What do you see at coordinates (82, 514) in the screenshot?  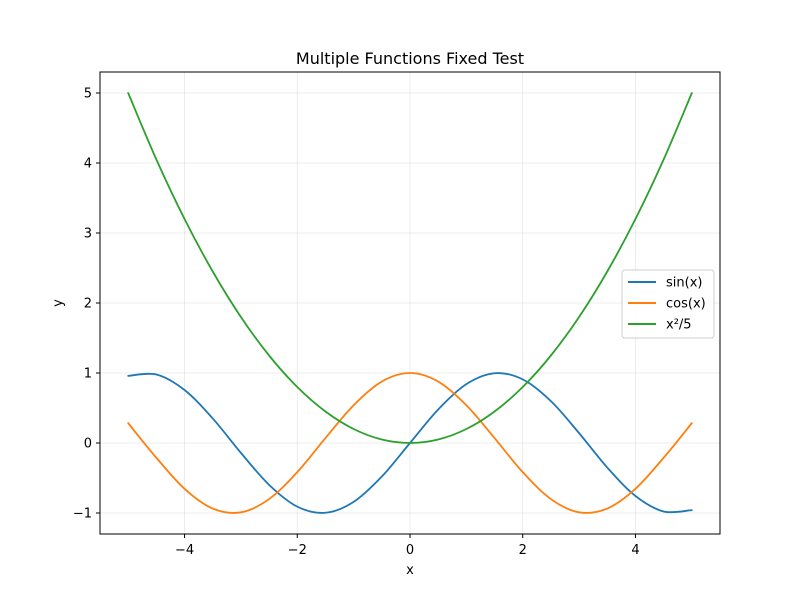 I see `y-tick-label: −1` at bounding box center [82, 514].